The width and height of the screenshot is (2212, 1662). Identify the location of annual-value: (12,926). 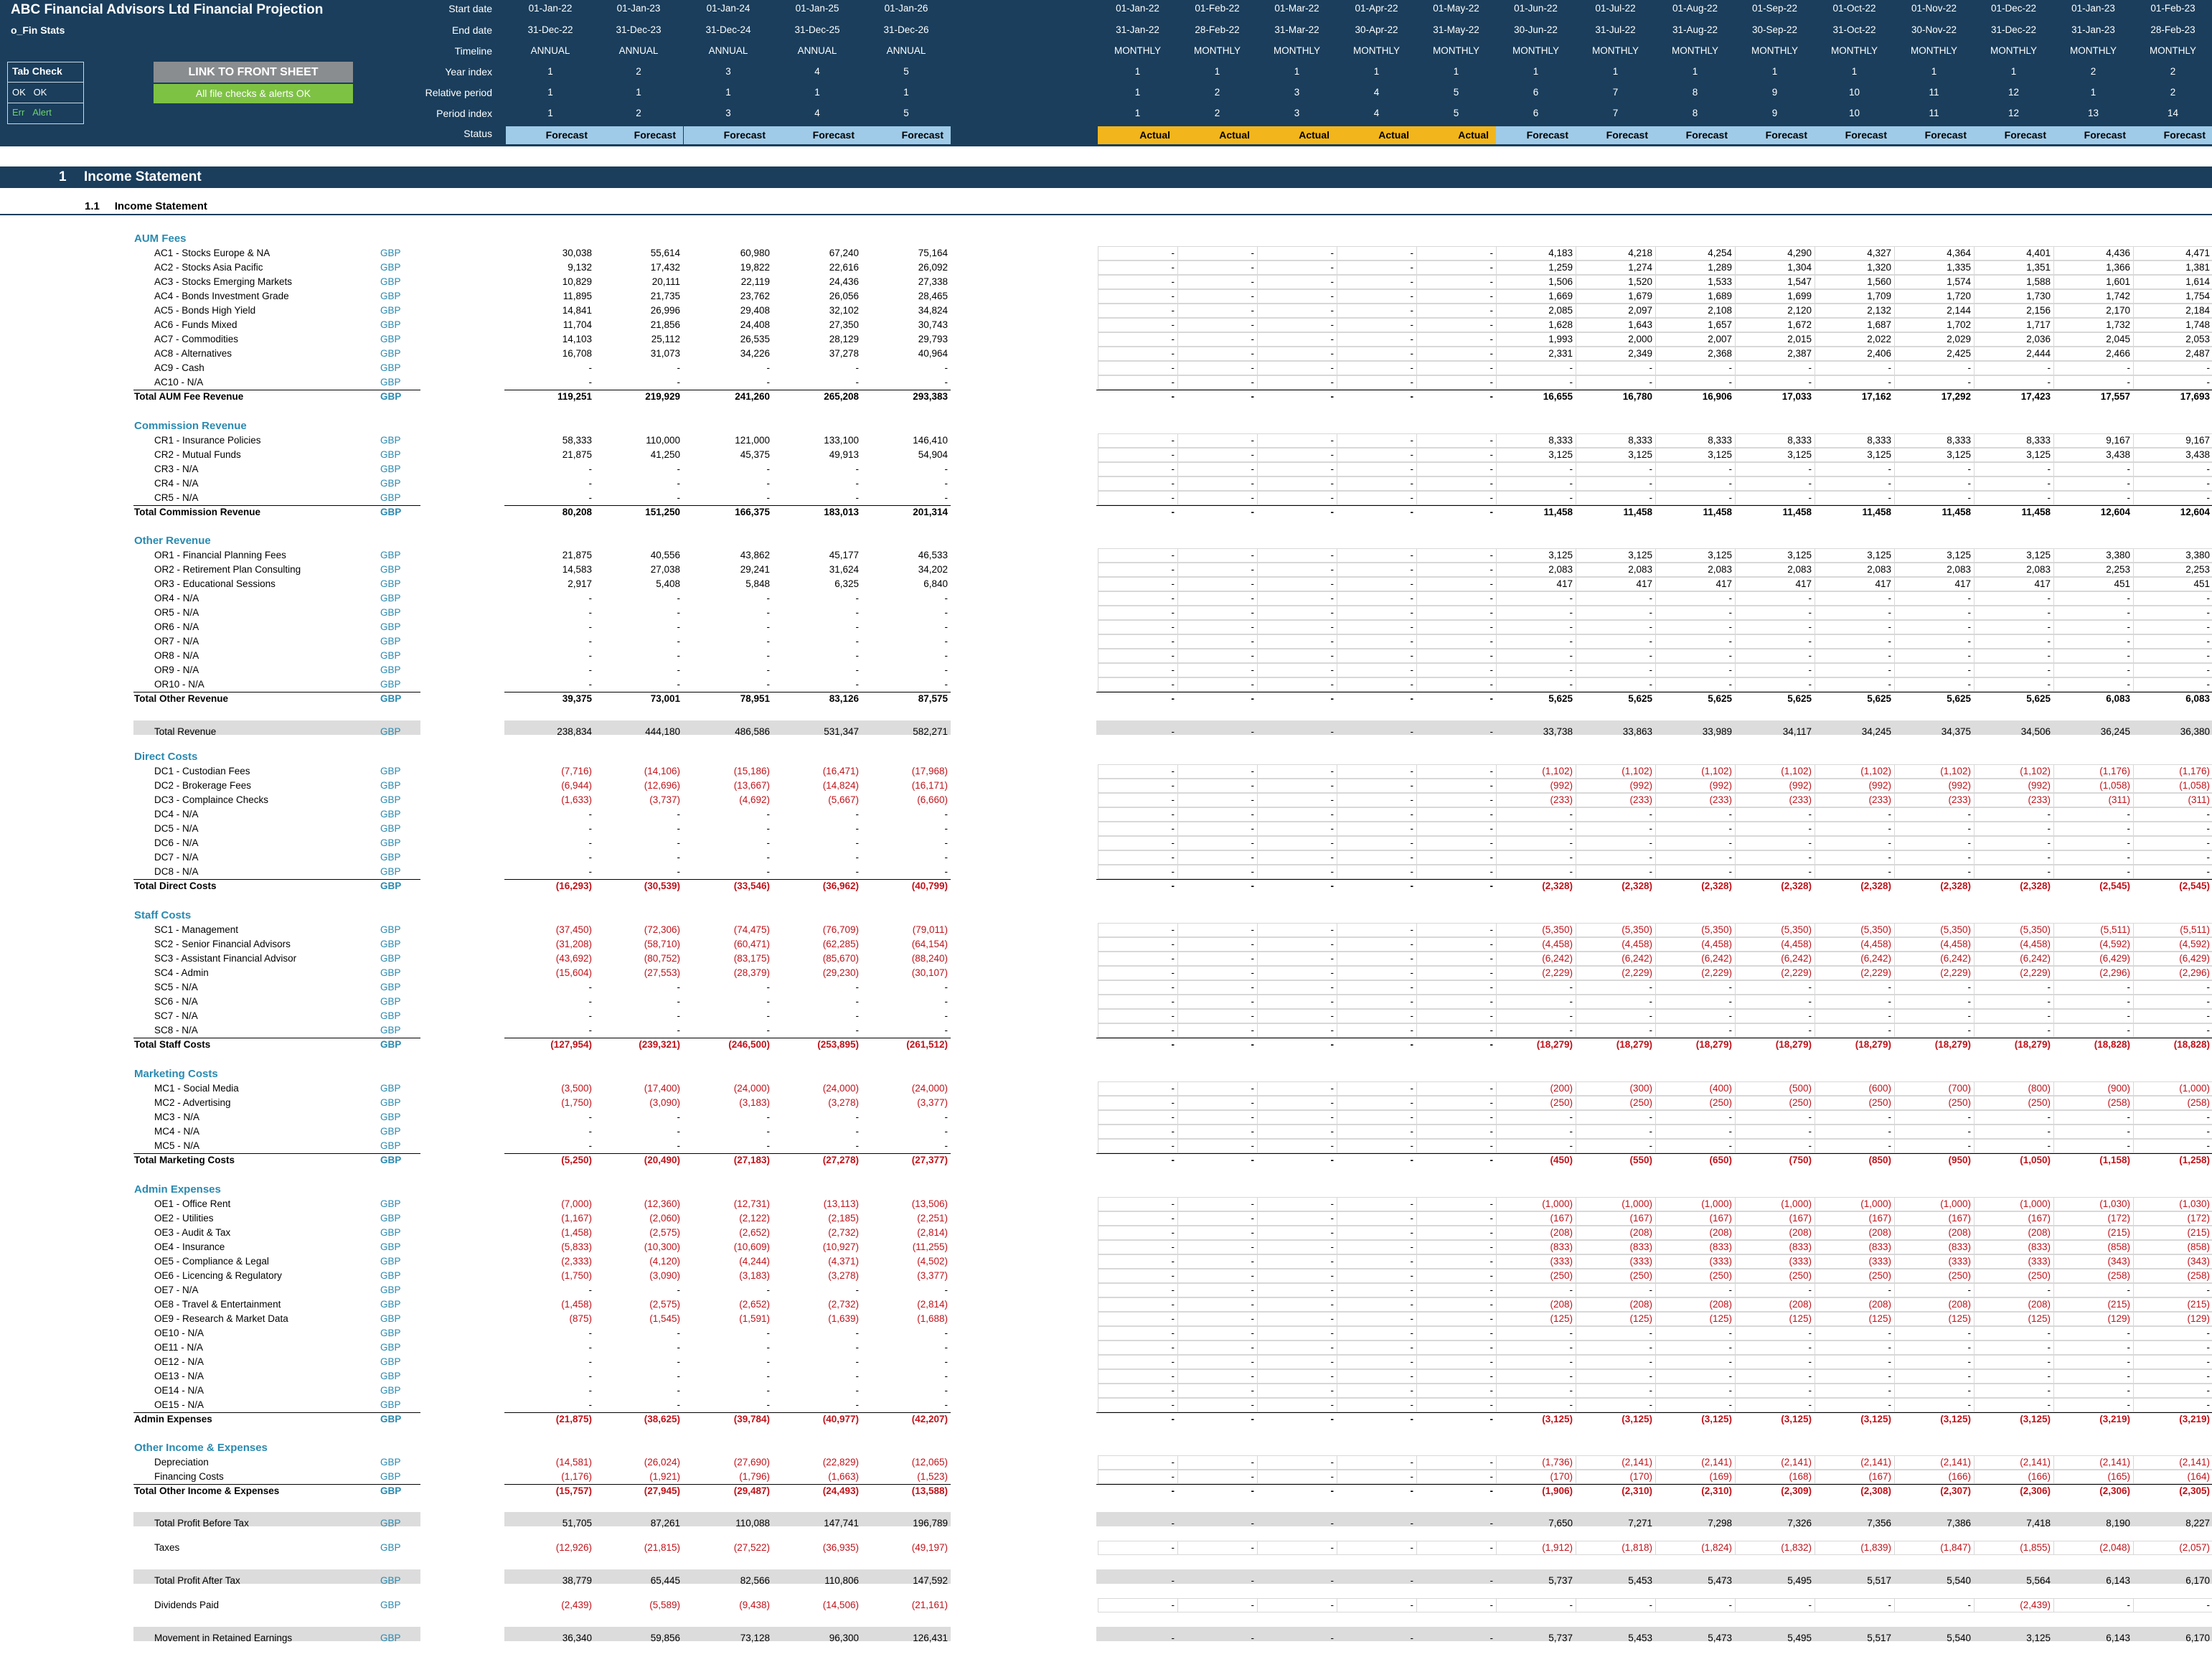
(573, 1548).